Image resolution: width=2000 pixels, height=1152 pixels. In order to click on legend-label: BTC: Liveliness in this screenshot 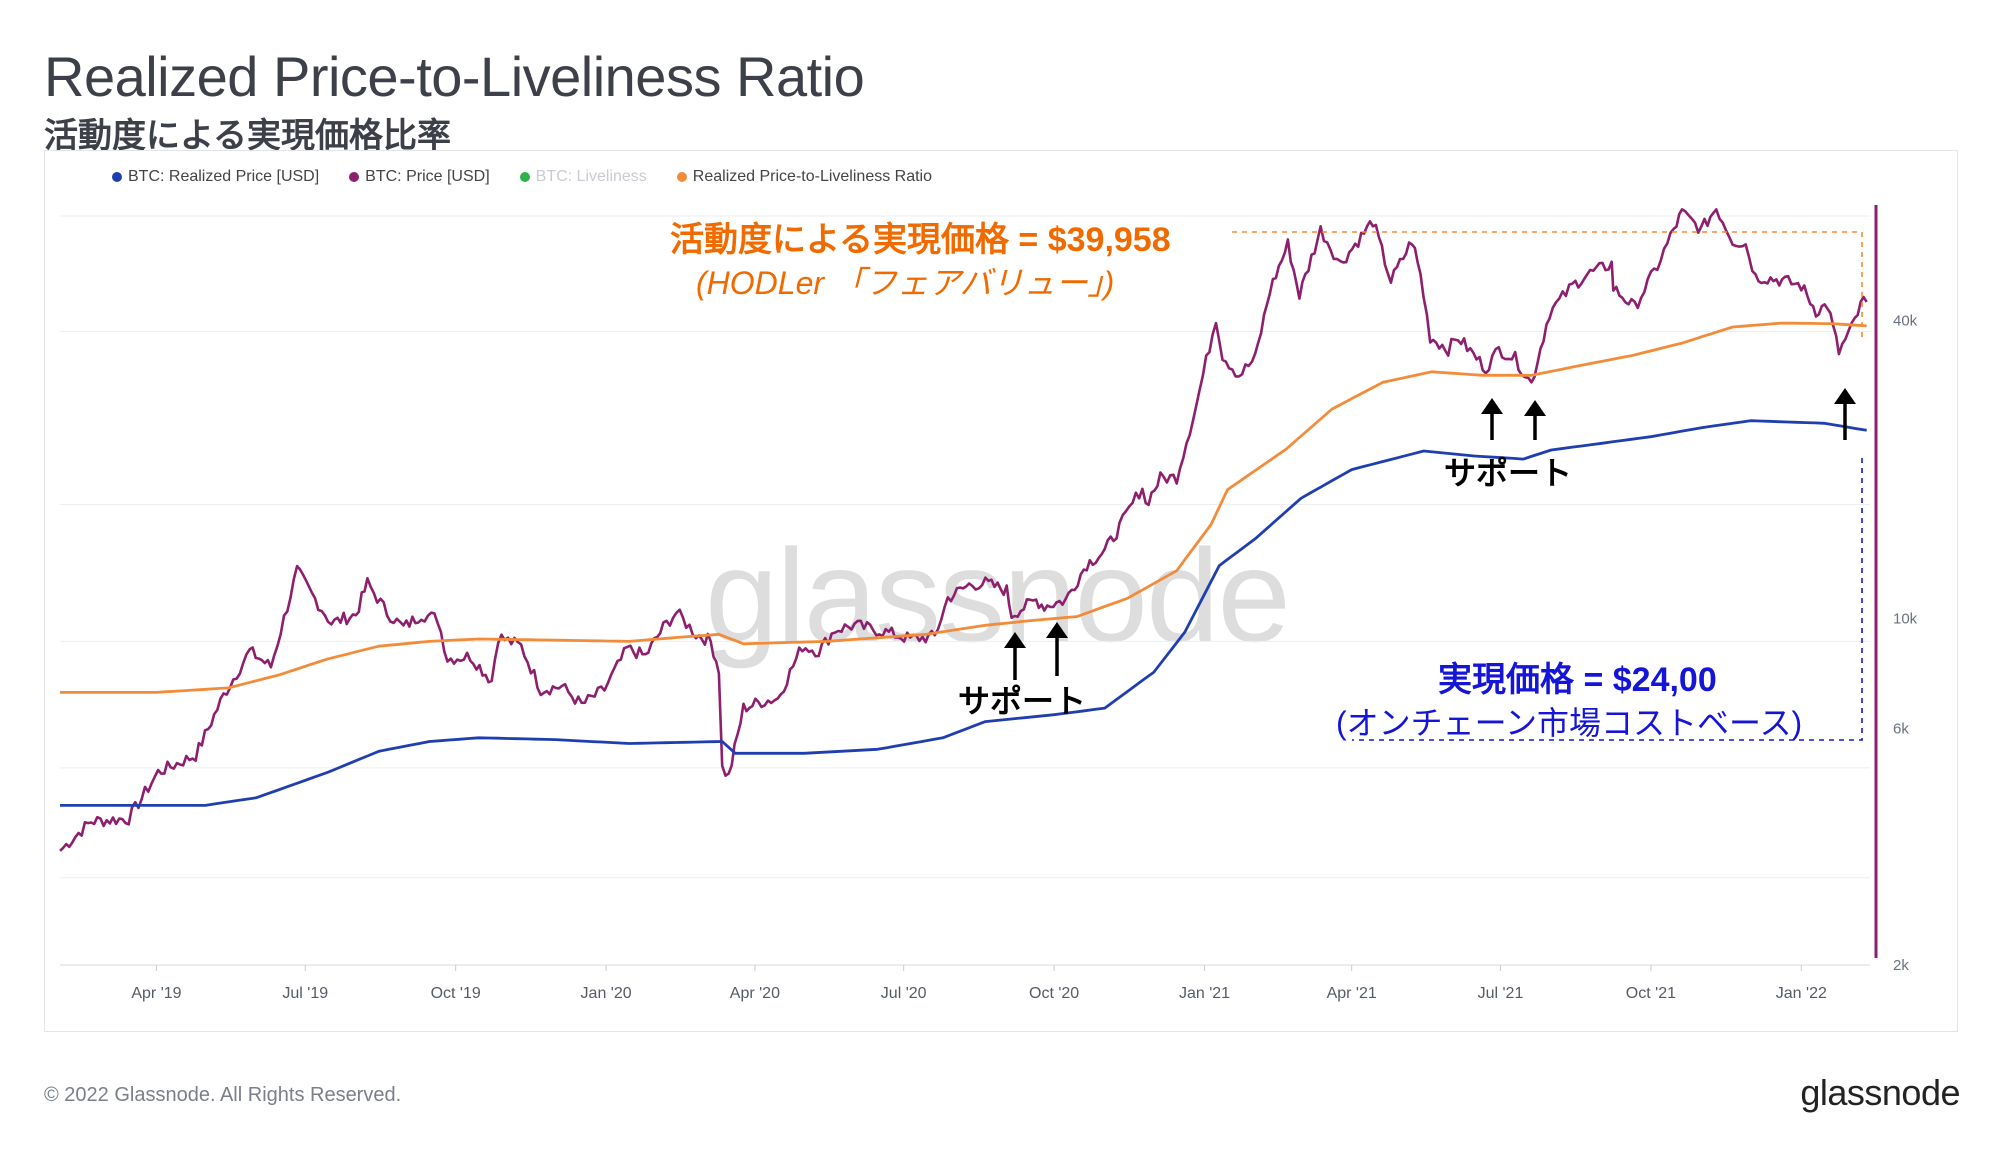, I will do `click(591, 176)`.